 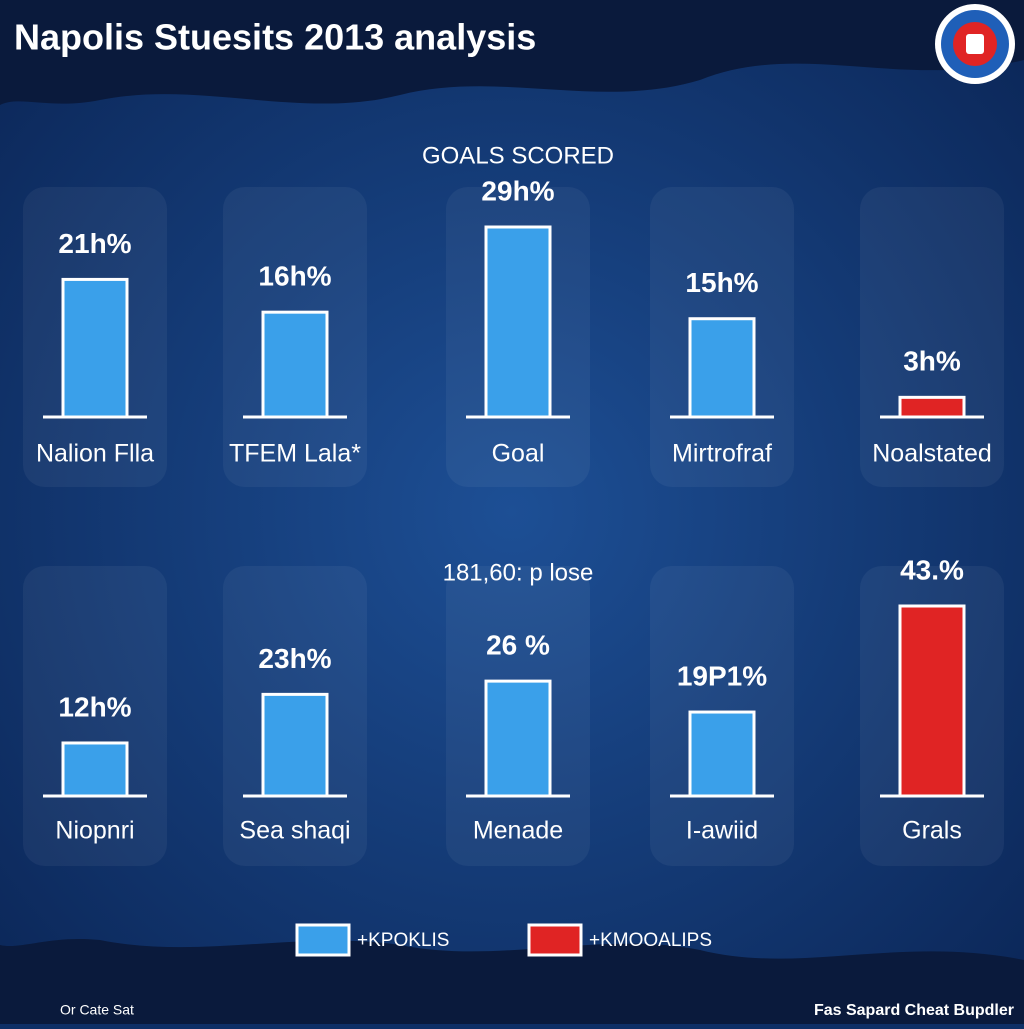 What do you see at coordinates (518, 831) in the screenshot?
I see `category-label: Menade` at bounding box center [518, 831].